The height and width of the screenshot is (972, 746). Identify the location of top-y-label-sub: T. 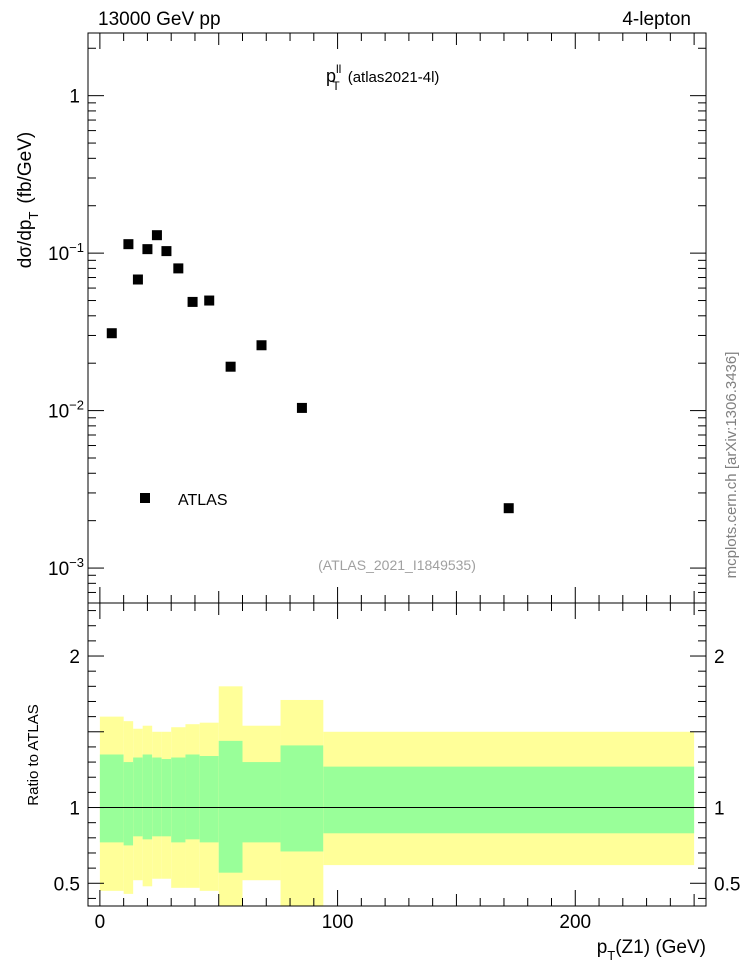
(33, 216).